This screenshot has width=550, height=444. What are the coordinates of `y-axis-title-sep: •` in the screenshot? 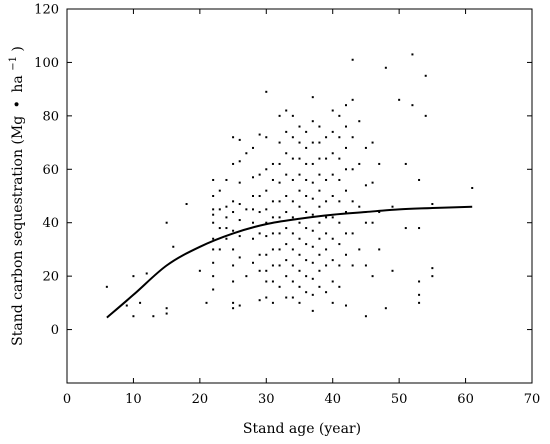 It's located at (18, 104).